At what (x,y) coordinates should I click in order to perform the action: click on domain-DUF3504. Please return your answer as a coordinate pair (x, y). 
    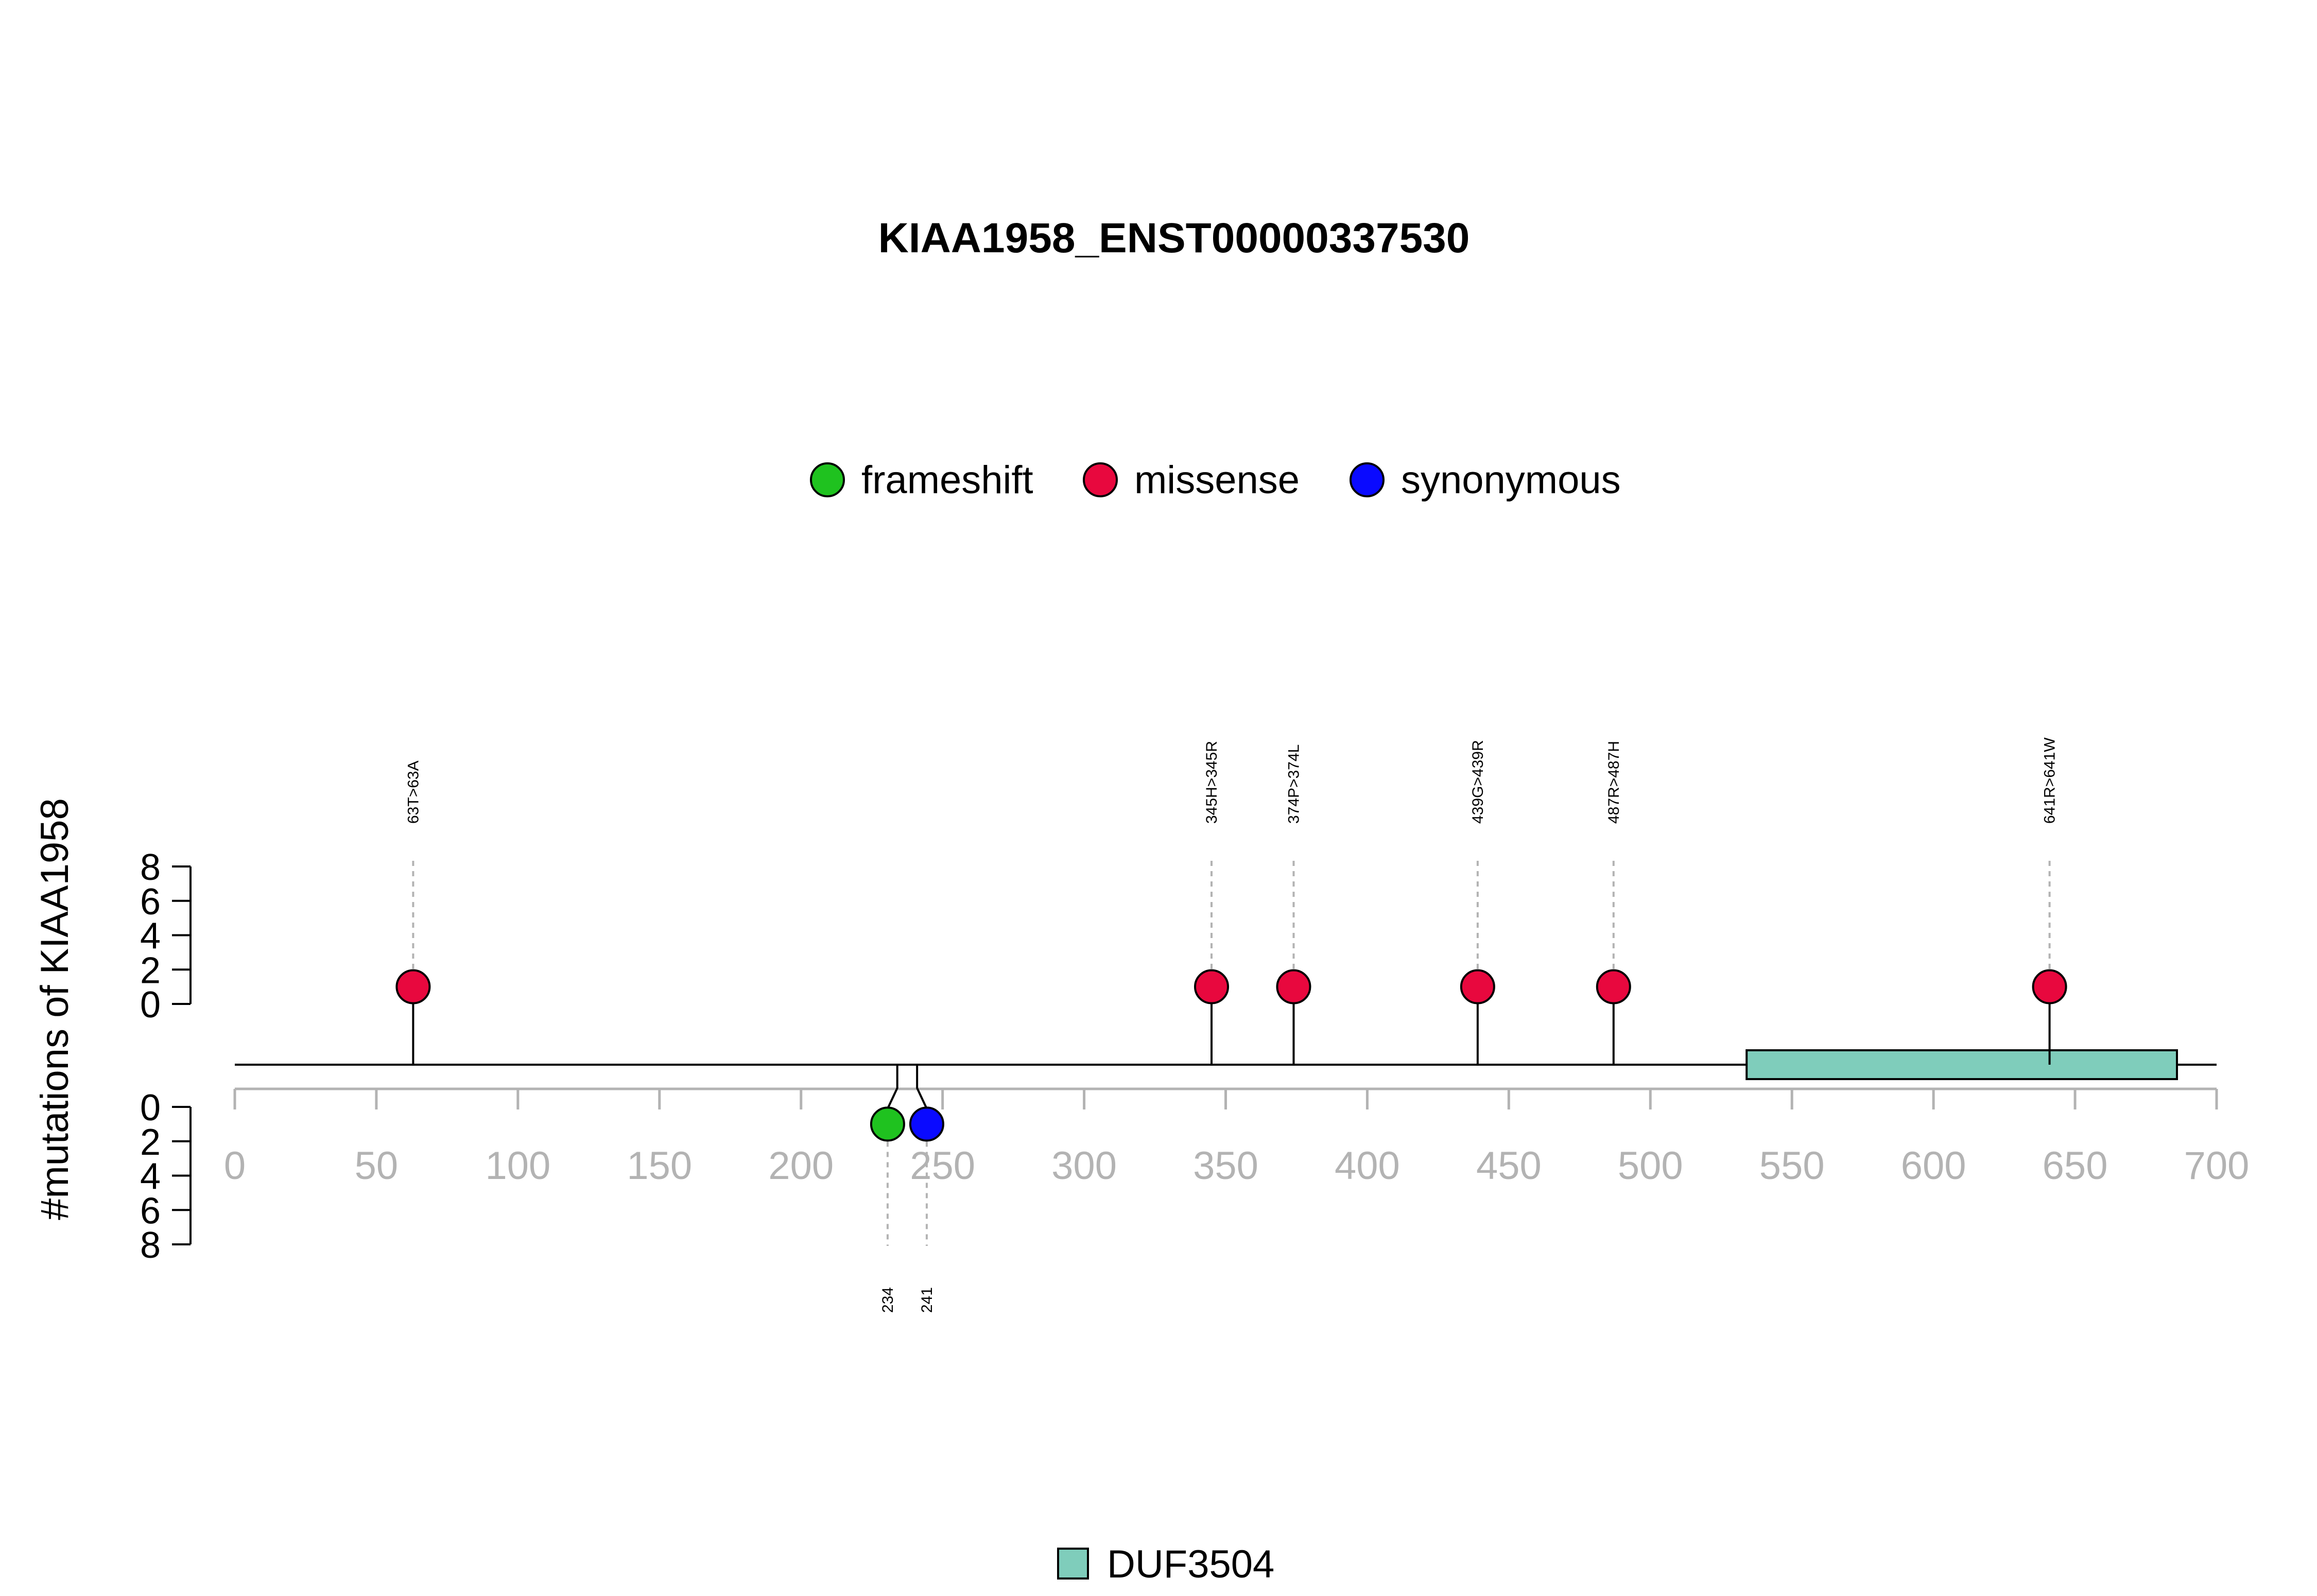
    Looking at the image, I should click on (1961, 1064).